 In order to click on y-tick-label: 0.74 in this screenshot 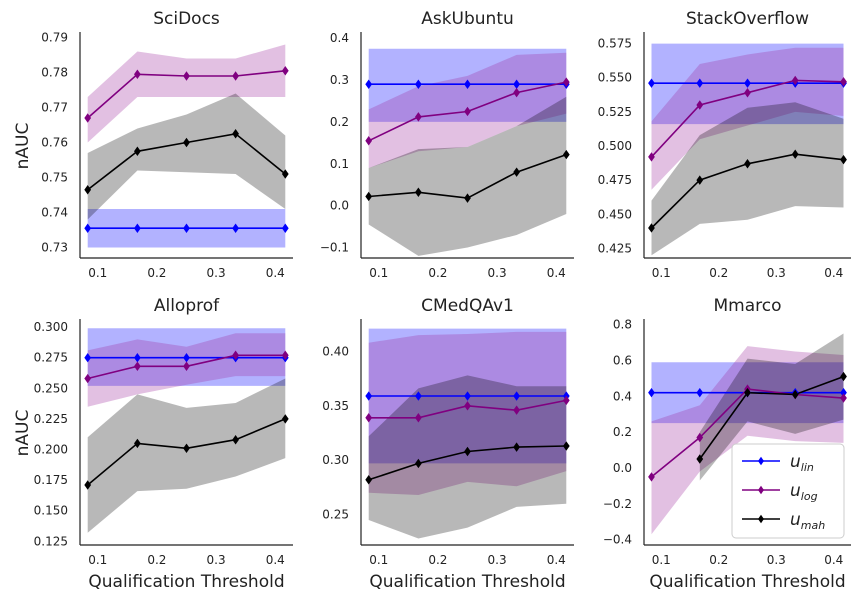, I will do `click(54, 213)`.